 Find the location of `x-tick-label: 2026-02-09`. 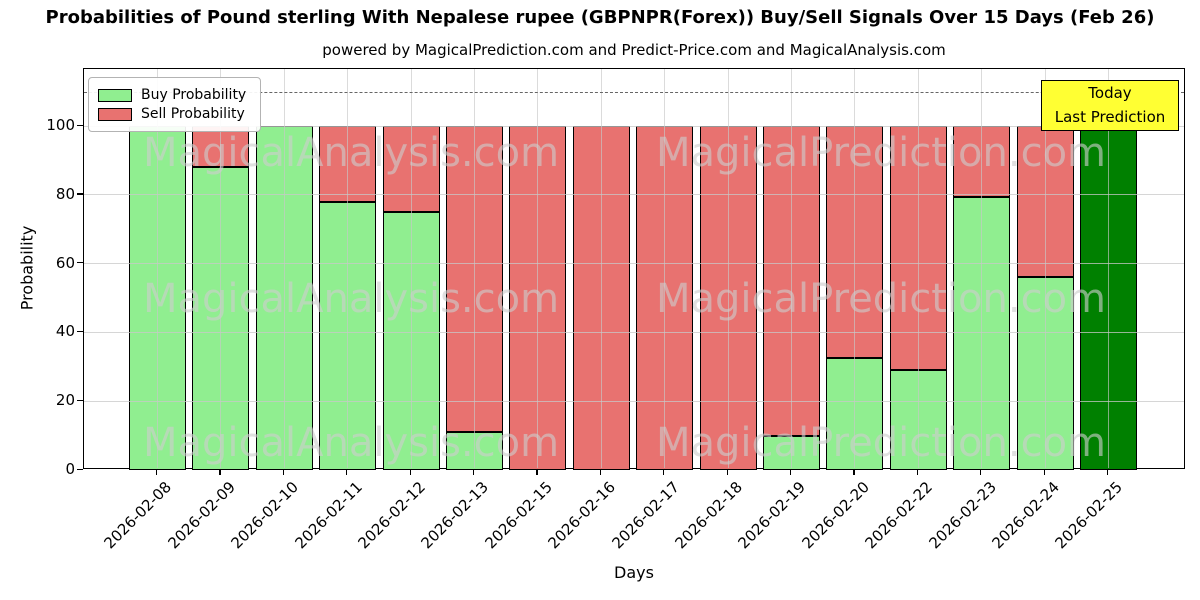

x-tick-label: 2026-02-09 is located at coordinates (201, 515).